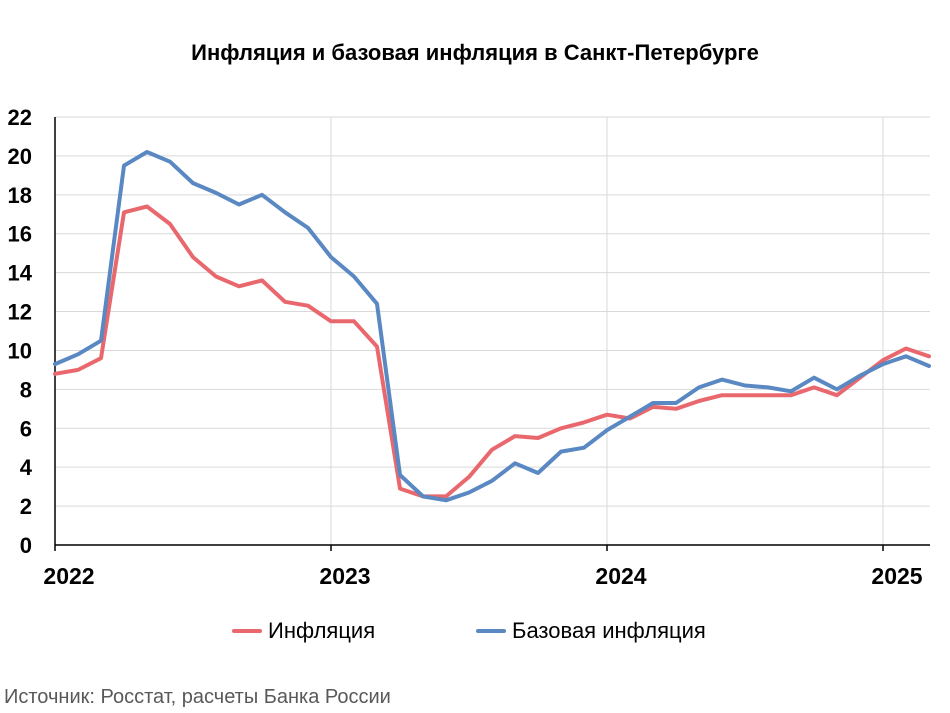 The image size is (950, 713). I want to click on x-tick-label-2025: 2025, so click(896, 576).